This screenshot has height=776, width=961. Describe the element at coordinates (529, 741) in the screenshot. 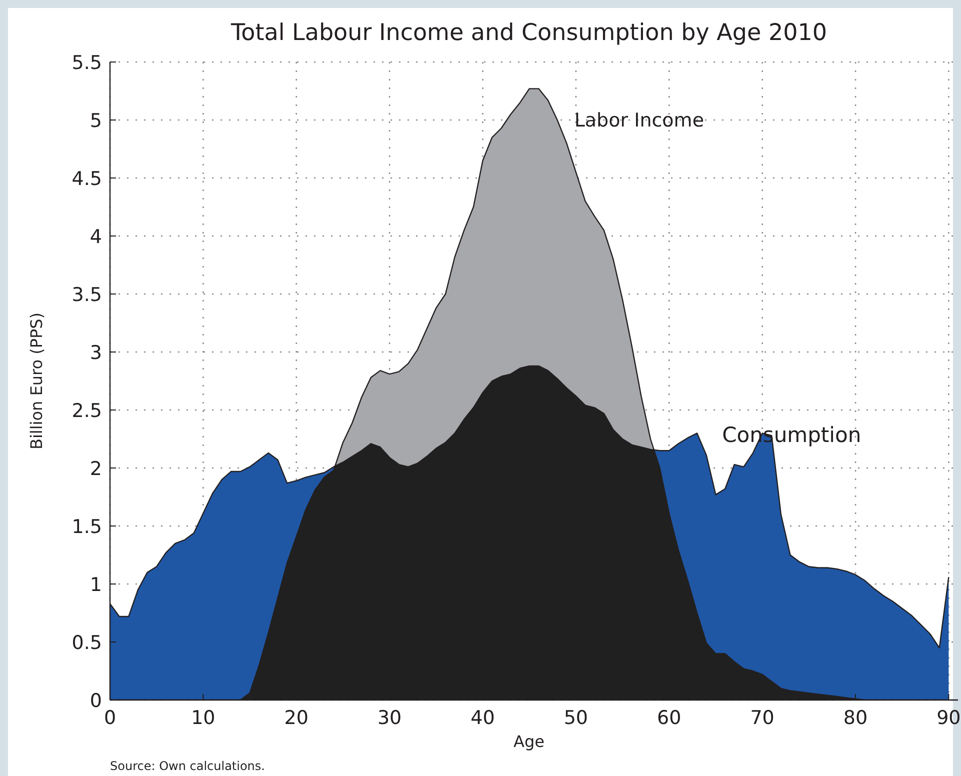

I see `x-axis-title: Age` at that location.